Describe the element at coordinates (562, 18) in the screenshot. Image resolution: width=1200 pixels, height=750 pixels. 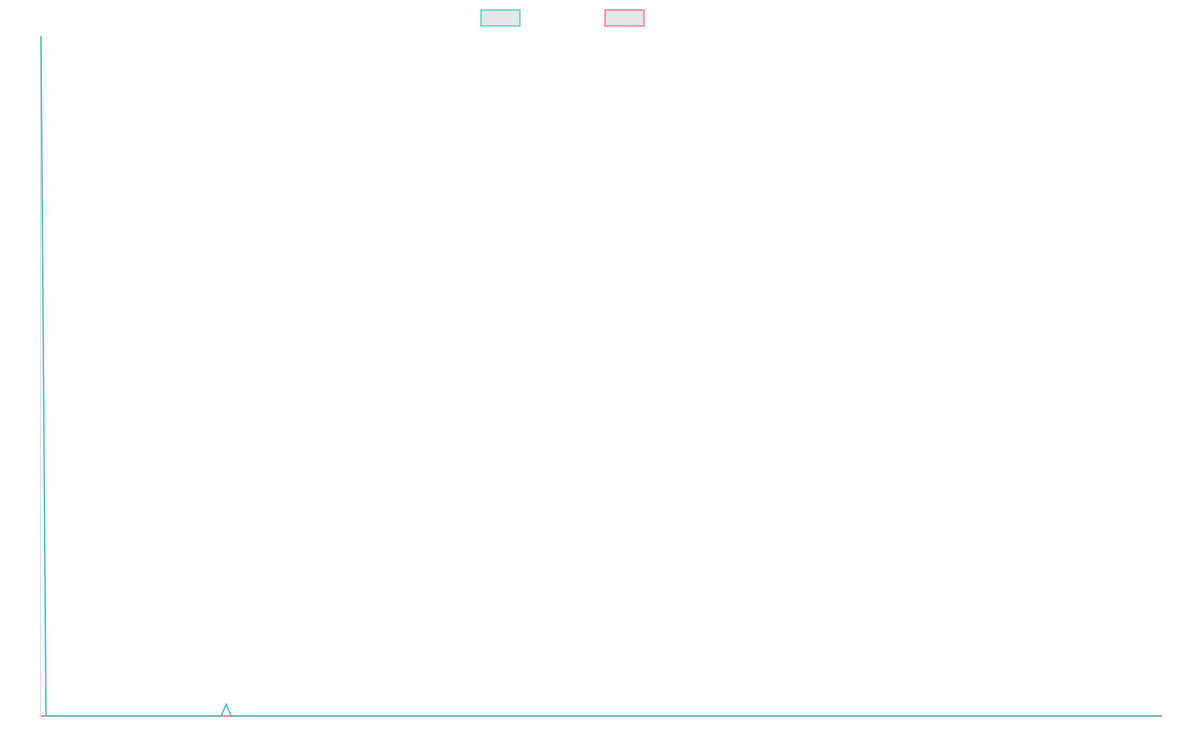
I see `legend` at that location.